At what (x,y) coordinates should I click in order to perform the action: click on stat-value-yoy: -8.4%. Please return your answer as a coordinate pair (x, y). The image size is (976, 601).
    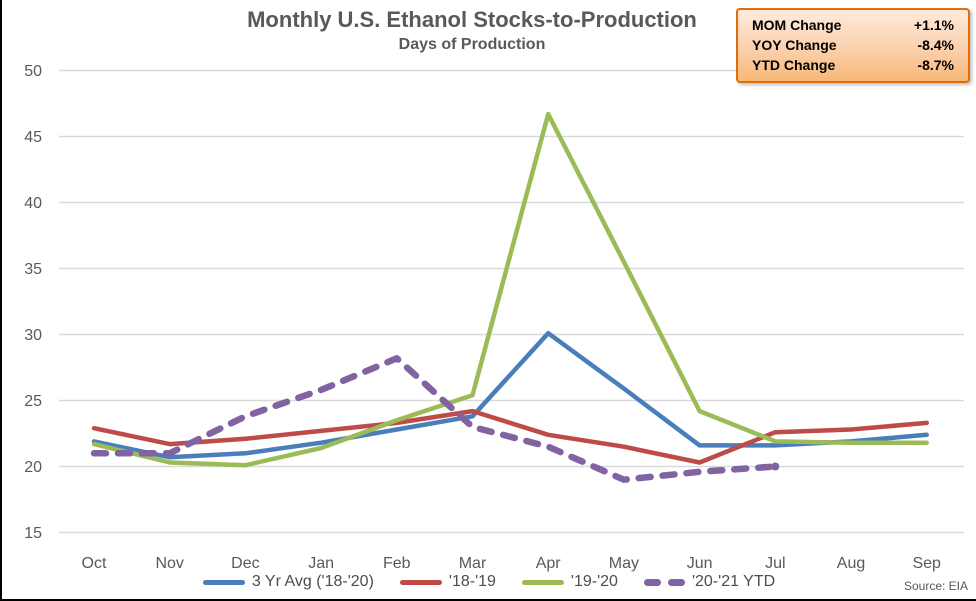
    Looking at the image, I should click on (935, 45).